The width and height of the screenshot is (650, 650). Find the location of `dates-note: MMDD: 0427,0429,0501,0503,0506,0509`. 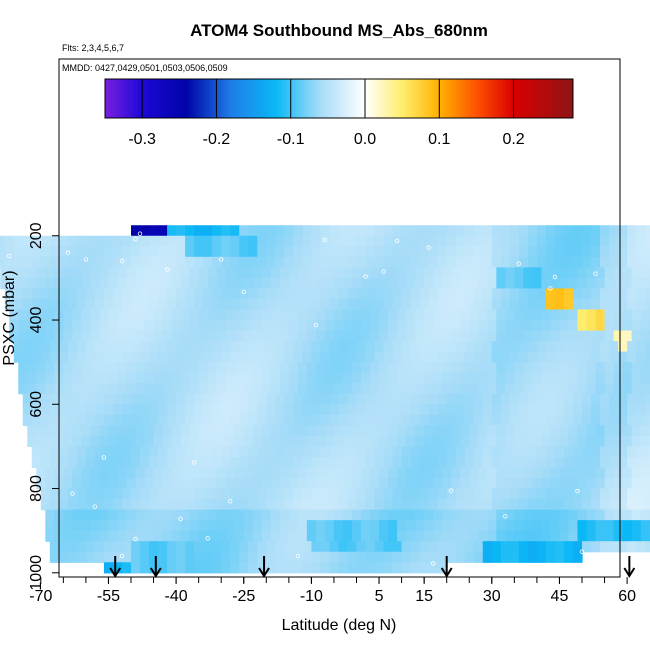

dates-note: MMDD: 0427,0429,0501,0503,0506,0509 is located at coordinates (145, 68).